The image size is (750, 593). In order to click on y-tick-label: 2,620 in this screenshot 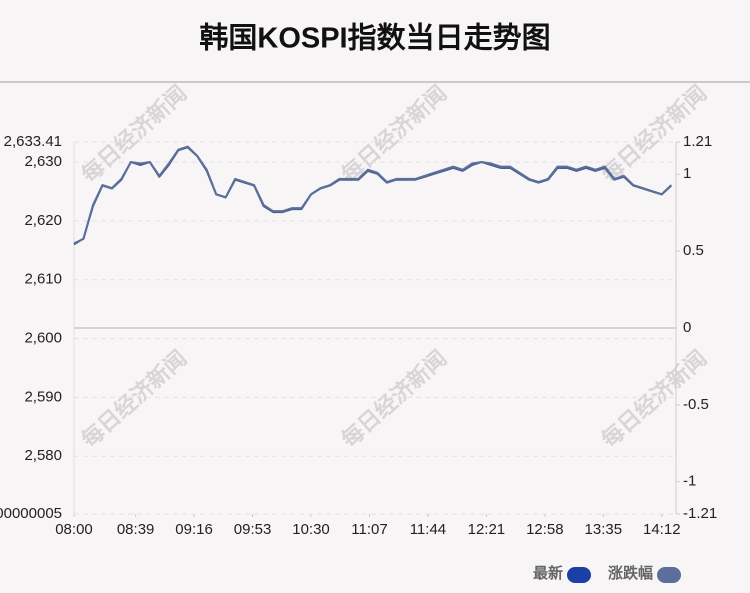, I will do `click(43, 220)`.